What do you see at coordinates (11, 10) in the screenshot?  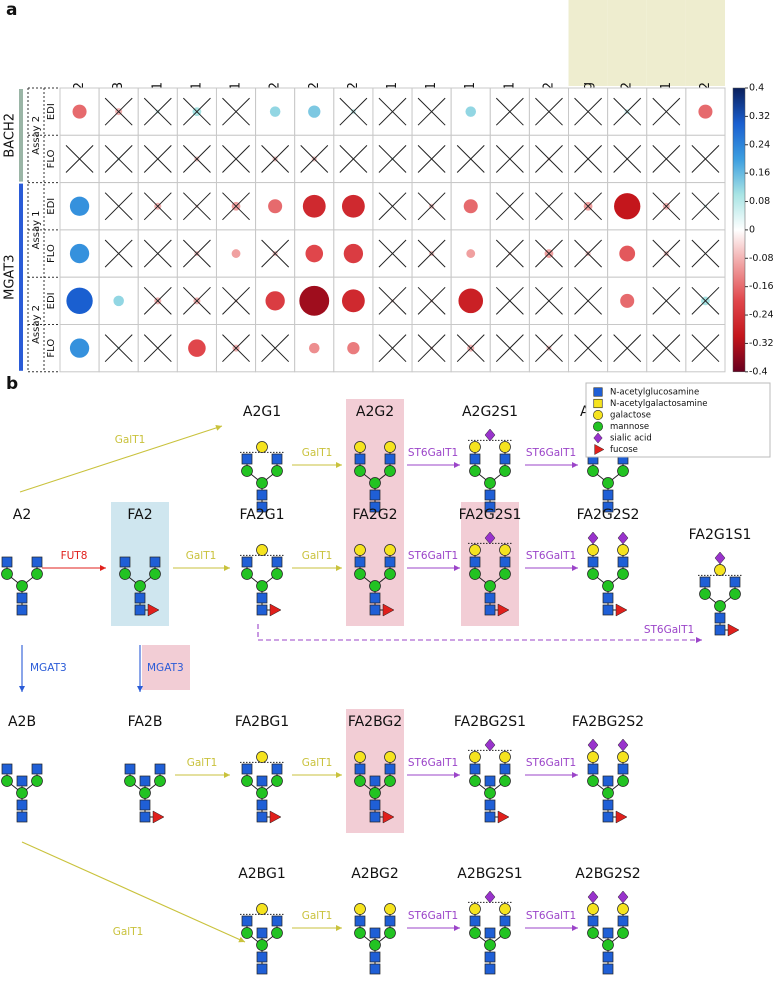 I see `panel-label: a` at bounding box center [11, 10].